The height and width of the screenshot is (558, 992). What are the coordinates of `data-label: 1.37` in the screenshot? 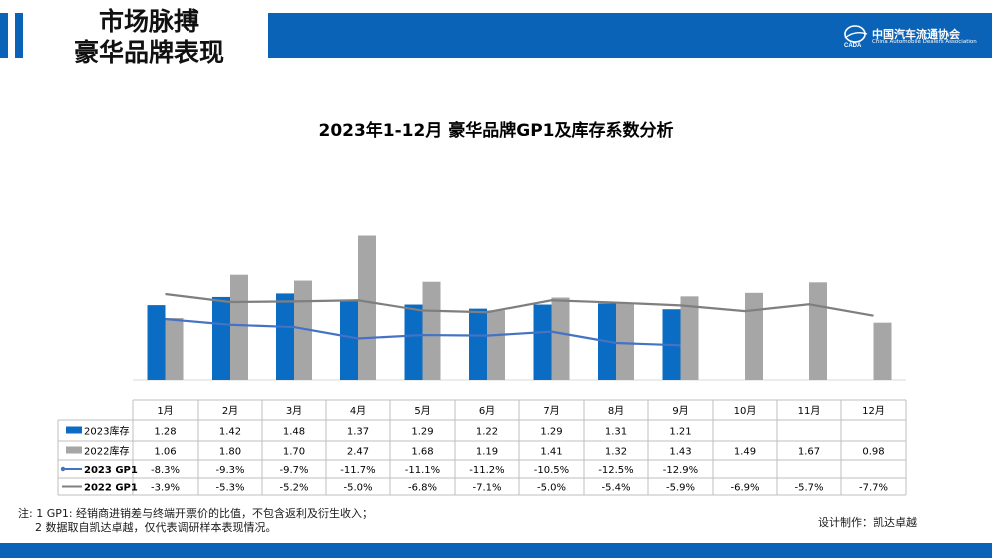 It's located at (358, 432).